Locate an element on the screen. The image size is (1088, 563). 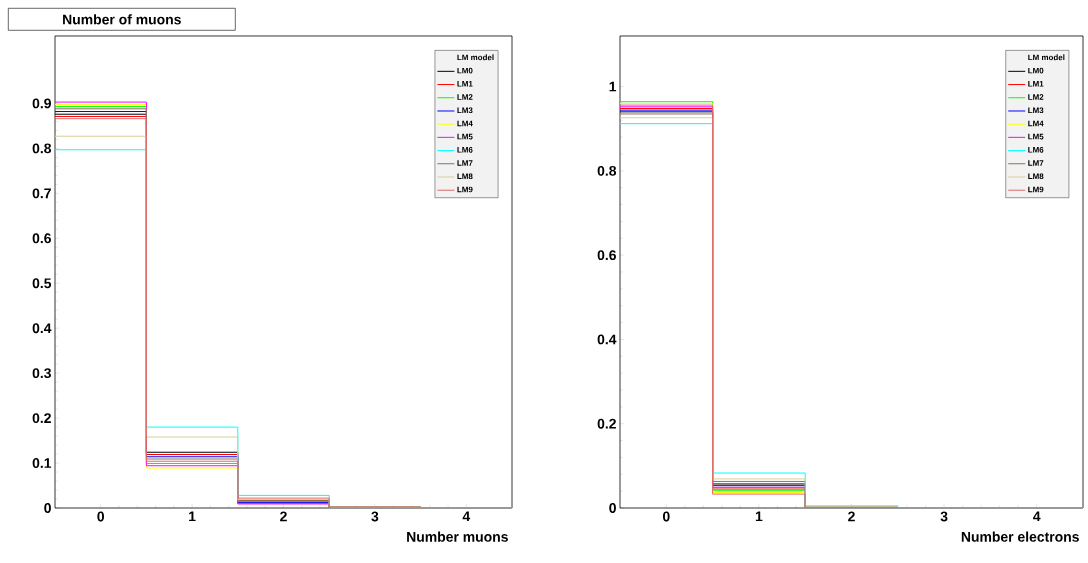
y-tick-label: 0.3 is located at coordinates (41, 373).